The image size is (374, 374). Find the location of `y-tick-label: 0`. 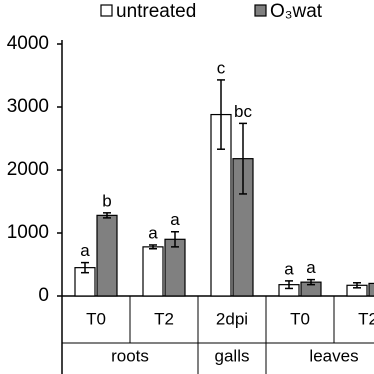

y-tick-label: 0 is located at coordinates (43, 295).